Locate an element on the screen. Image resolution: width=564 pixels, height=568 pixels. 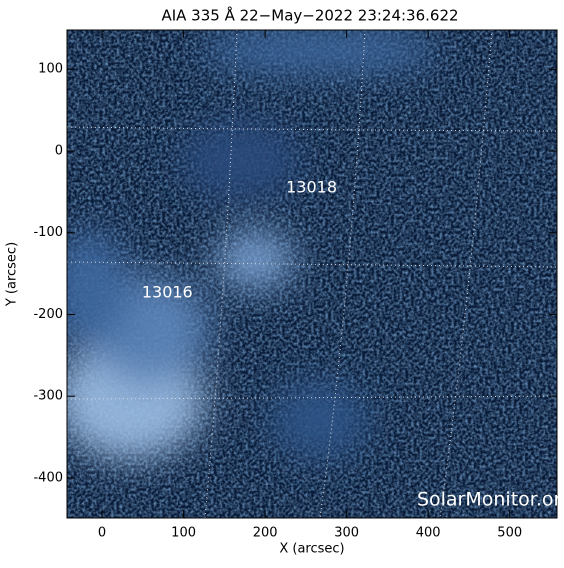
region-label: 13016 is located at coordinates (167, 292).